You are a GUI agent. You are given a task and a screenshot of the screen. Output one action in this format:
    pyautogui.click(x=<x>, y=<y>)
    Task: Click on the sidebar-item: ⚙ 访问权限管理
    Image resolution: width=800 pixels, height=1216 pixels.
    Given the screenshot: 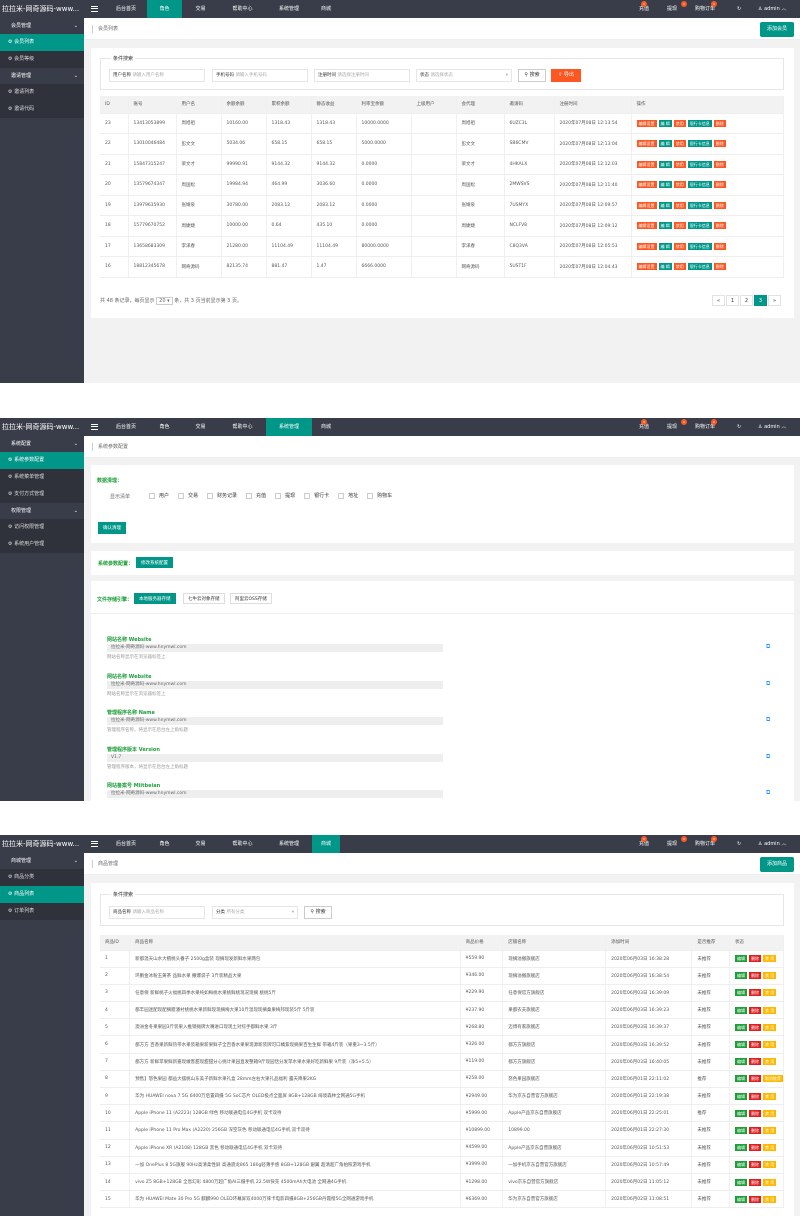 What is the action you would take?
    pyautogui.click(x=42, y=527)
    